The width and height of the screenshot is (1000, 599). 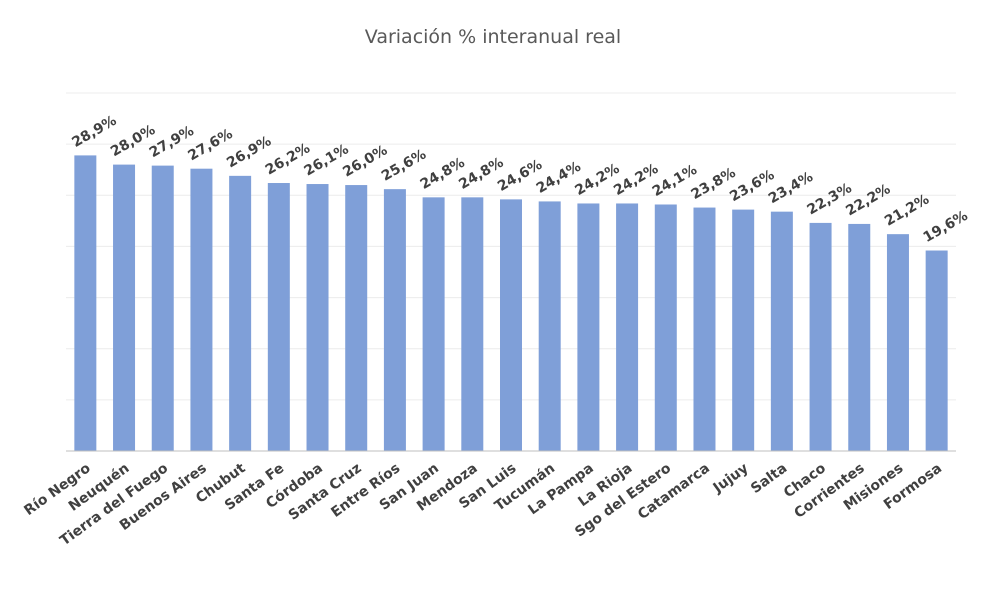 What do you see at coordinates (731, 478) in the screenshot?
I see `category-tick-label: Jujuy` at bounding box center [731, 478].